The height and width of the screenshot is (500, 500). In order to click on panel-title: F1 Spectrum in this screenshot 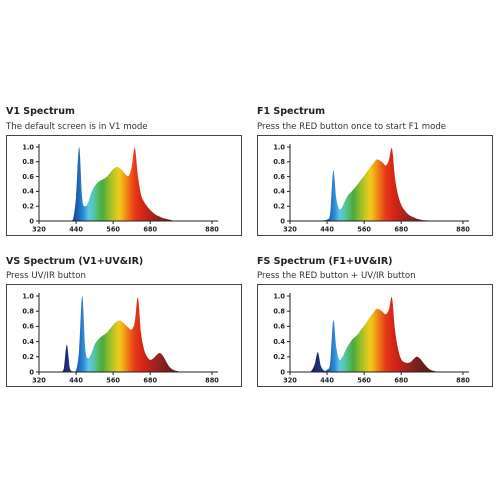, I will do `click(291, 111)`.